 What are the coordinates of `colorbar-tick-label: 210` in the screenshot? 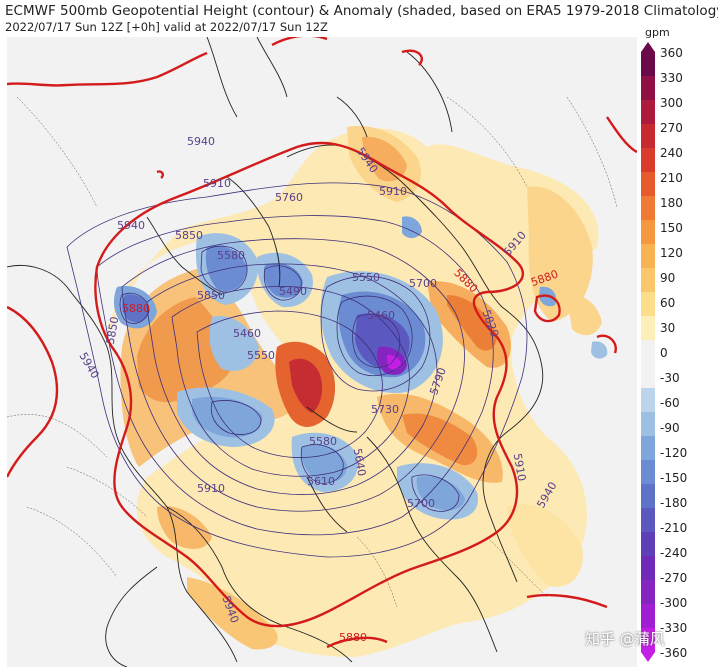 It's located at (671, 178).